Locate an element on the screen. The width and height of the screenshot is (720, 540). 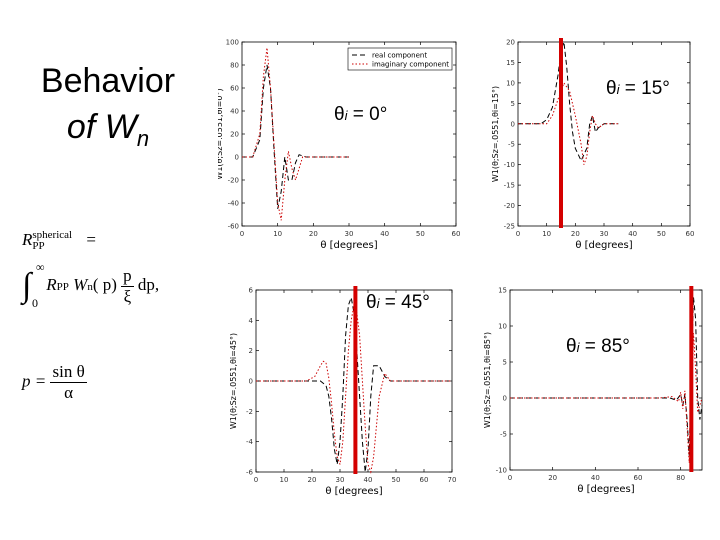
integral-arg: ( p) is located at coordinates (104, 284).